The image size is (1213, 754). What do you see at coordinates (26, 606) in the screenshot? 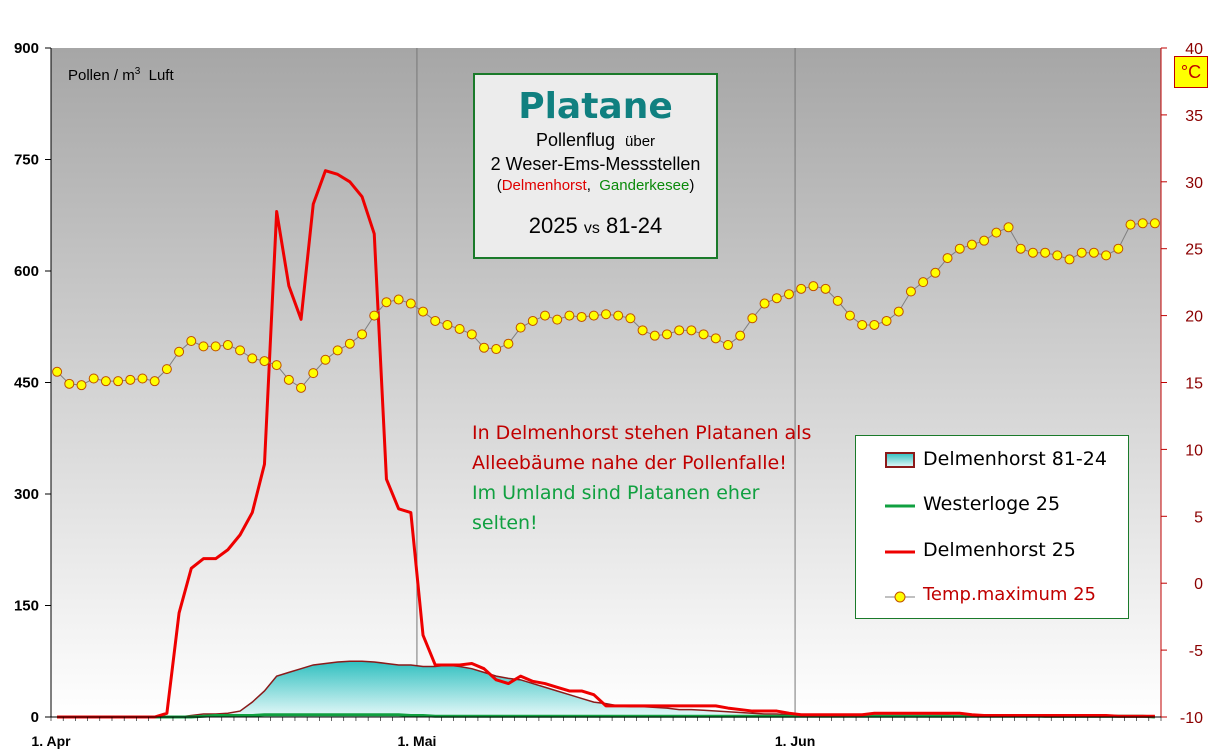
I see `y-left-tick-label: 150` at bounding box center [26, 606].